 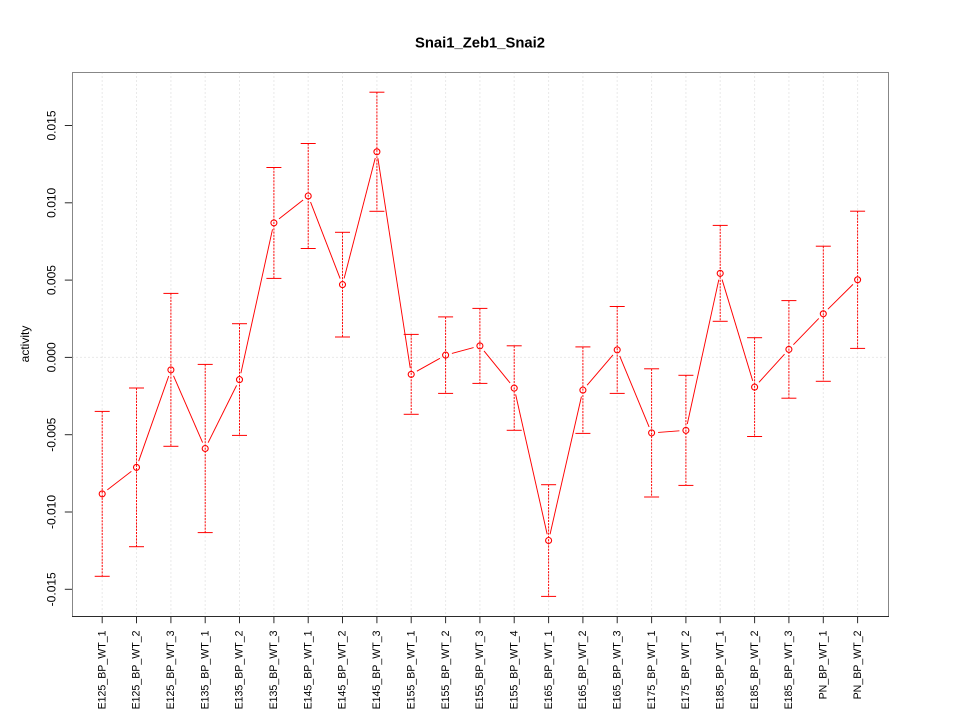 I want to click on svg-text: E155_BP_WT_1, so click(x=411, y=669).